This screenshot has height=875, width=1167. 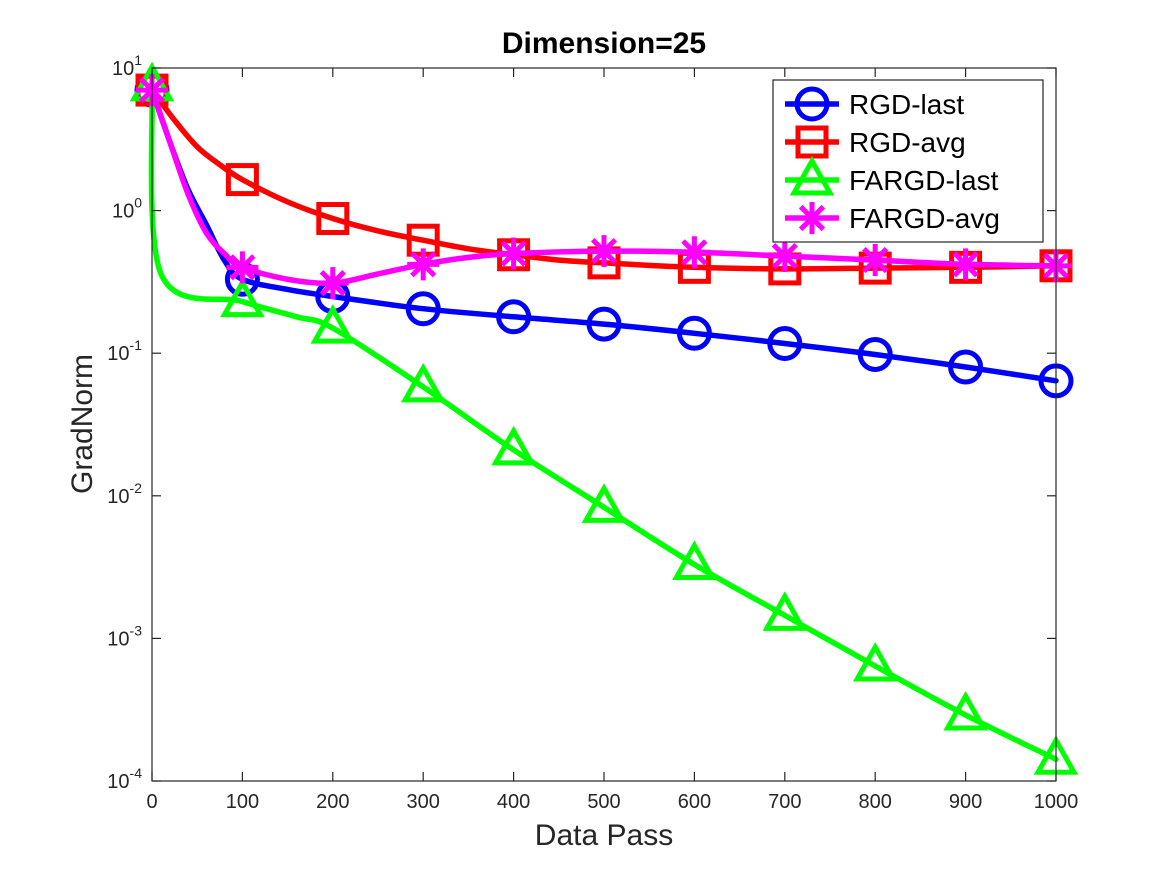 I want to click on y-tick-label: 10⁻³, so click(x=124, y=636).